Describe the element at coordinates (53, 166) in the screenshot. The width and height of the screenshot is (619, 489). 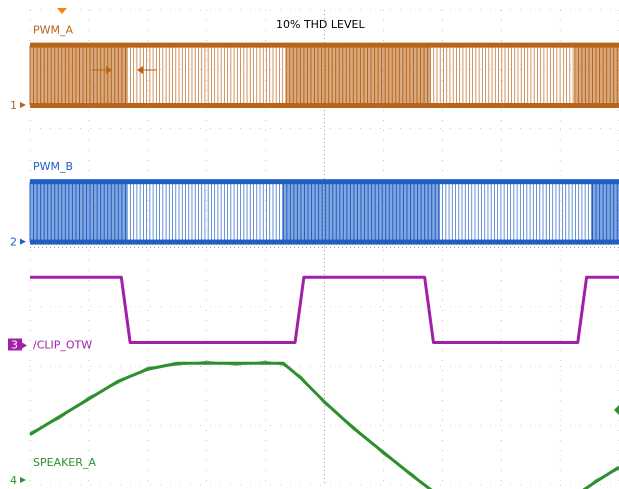
I see `pwm-b-label: PWM_B` at that location.